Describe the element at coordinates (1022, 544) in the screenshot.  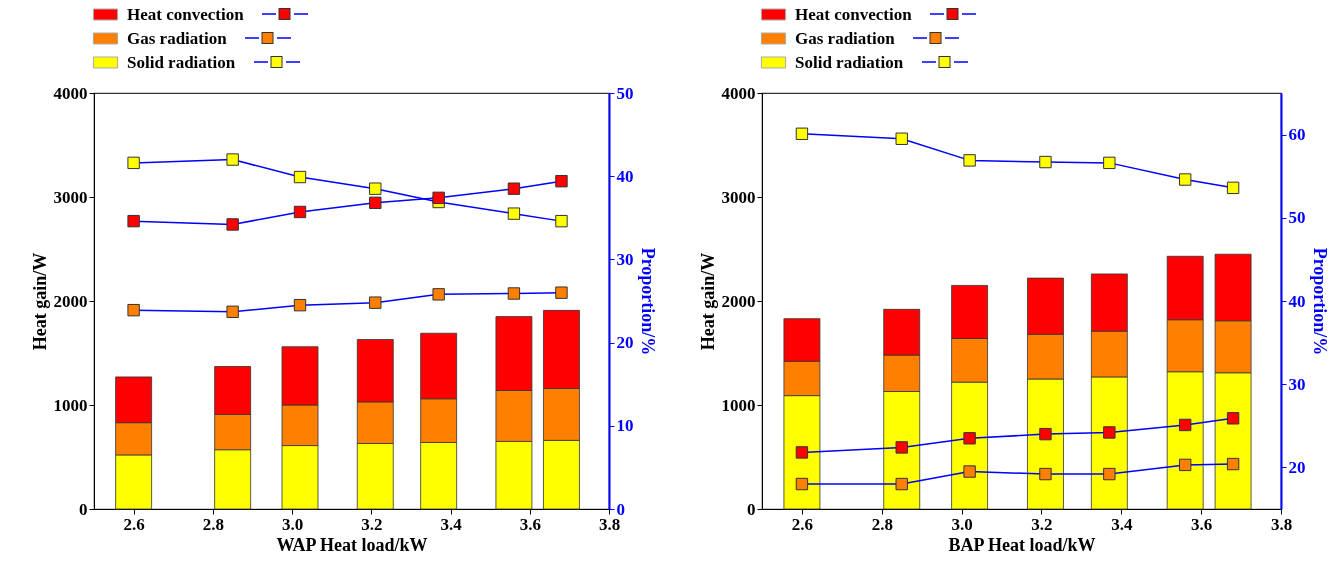
I see `x-axis-title: BAP Heat load/kW` at that location.